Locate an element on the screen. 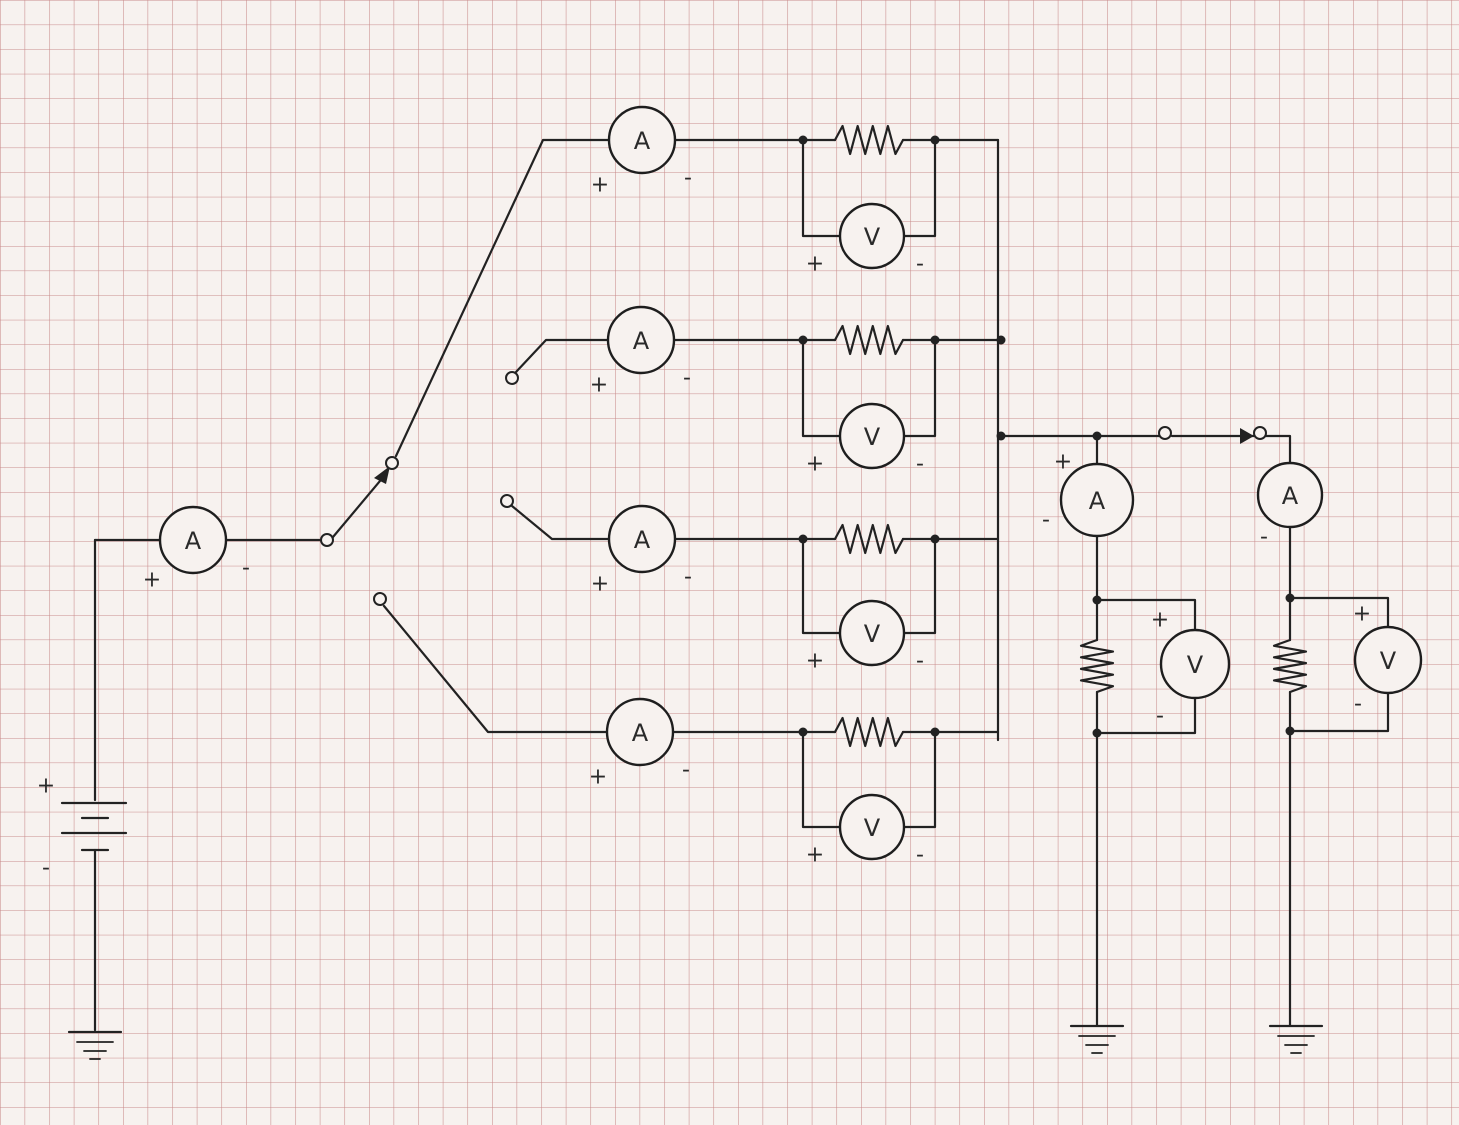 Image resolution: width=1459 pixels, height=1125 pixels. battery-icon is located at coordinates (94, 826).